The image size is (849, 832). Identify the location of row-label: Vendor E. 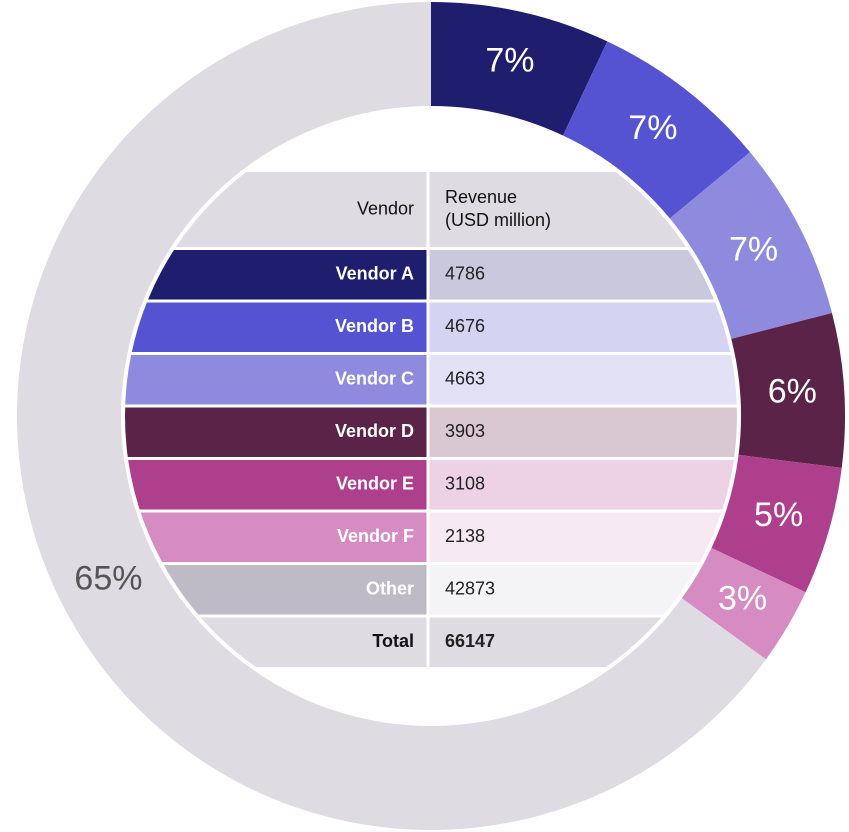
(375, 484).